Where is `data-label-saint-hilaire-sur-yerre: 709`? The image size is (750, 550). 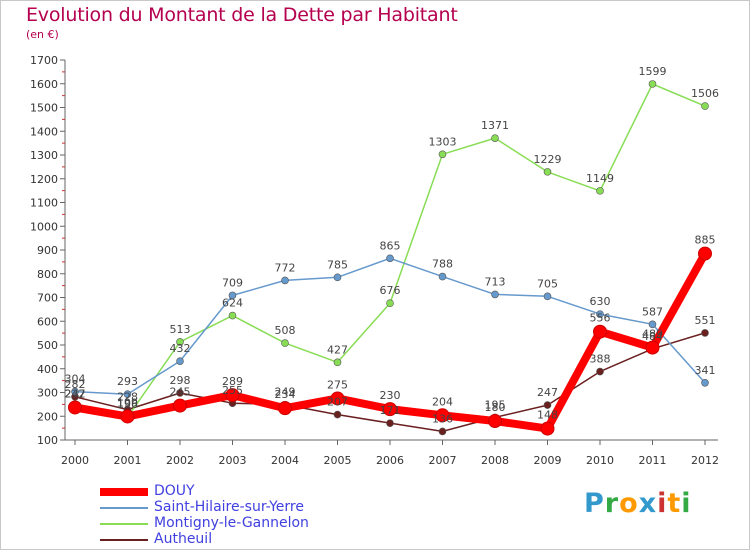 data-label-saint-hilaire-sur-yerre: 709 is located at coordinates (232, 282).